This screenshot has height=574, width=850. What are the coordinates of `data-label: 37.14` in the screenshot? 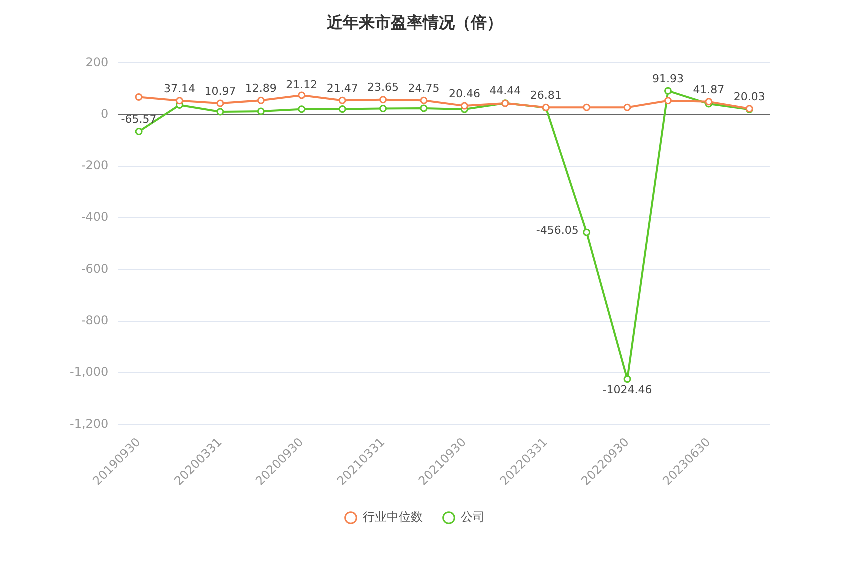 It's located at (180, 89).